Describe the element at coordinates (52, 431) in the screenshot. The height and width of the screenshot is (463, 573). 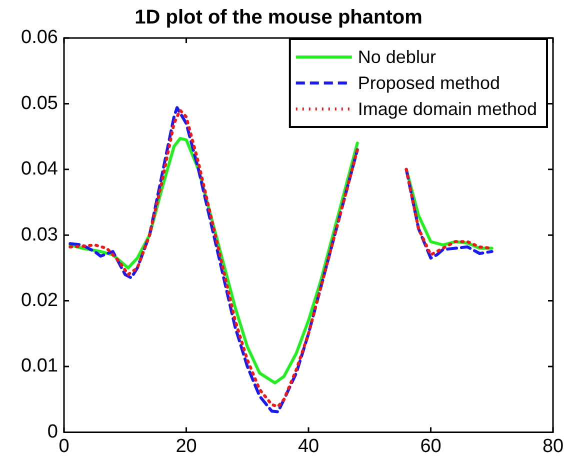
I see `y-tick-label: 0` at that location.